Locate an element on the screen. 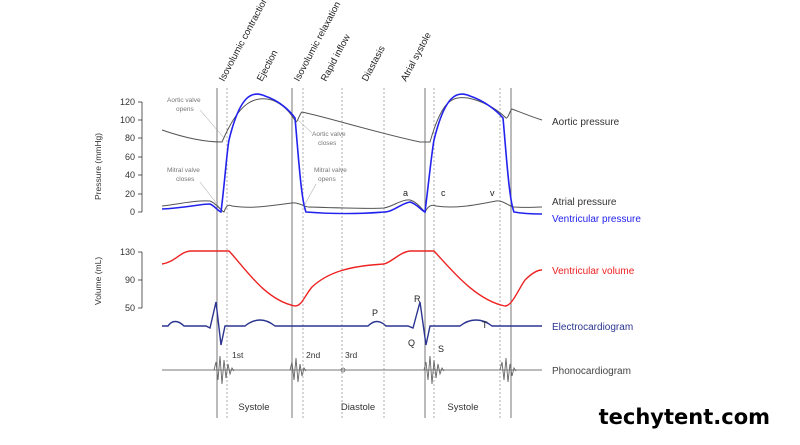  pressure-axis-title: Pressure (mmHg) is located at coordinates (98, 166).